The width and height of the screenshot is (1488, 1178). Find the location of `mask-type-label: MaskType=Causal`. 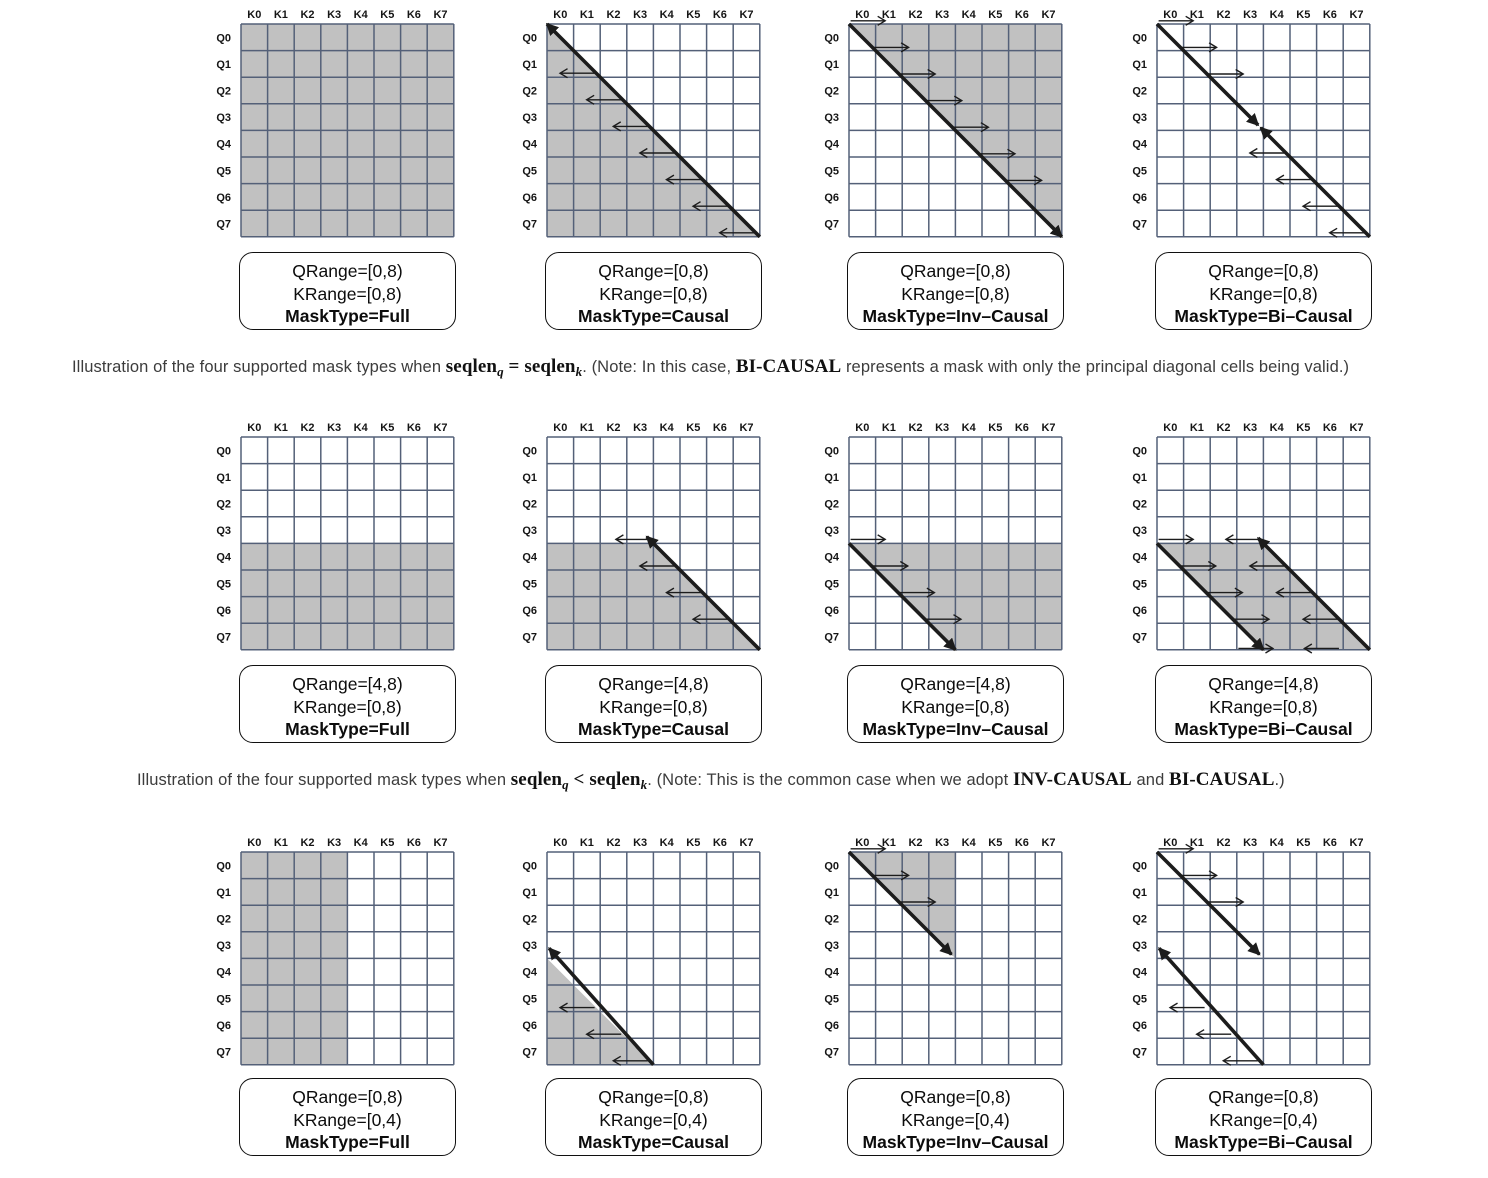

mask-type-label: MaskType=Causal is located at coordinates (653, 316).